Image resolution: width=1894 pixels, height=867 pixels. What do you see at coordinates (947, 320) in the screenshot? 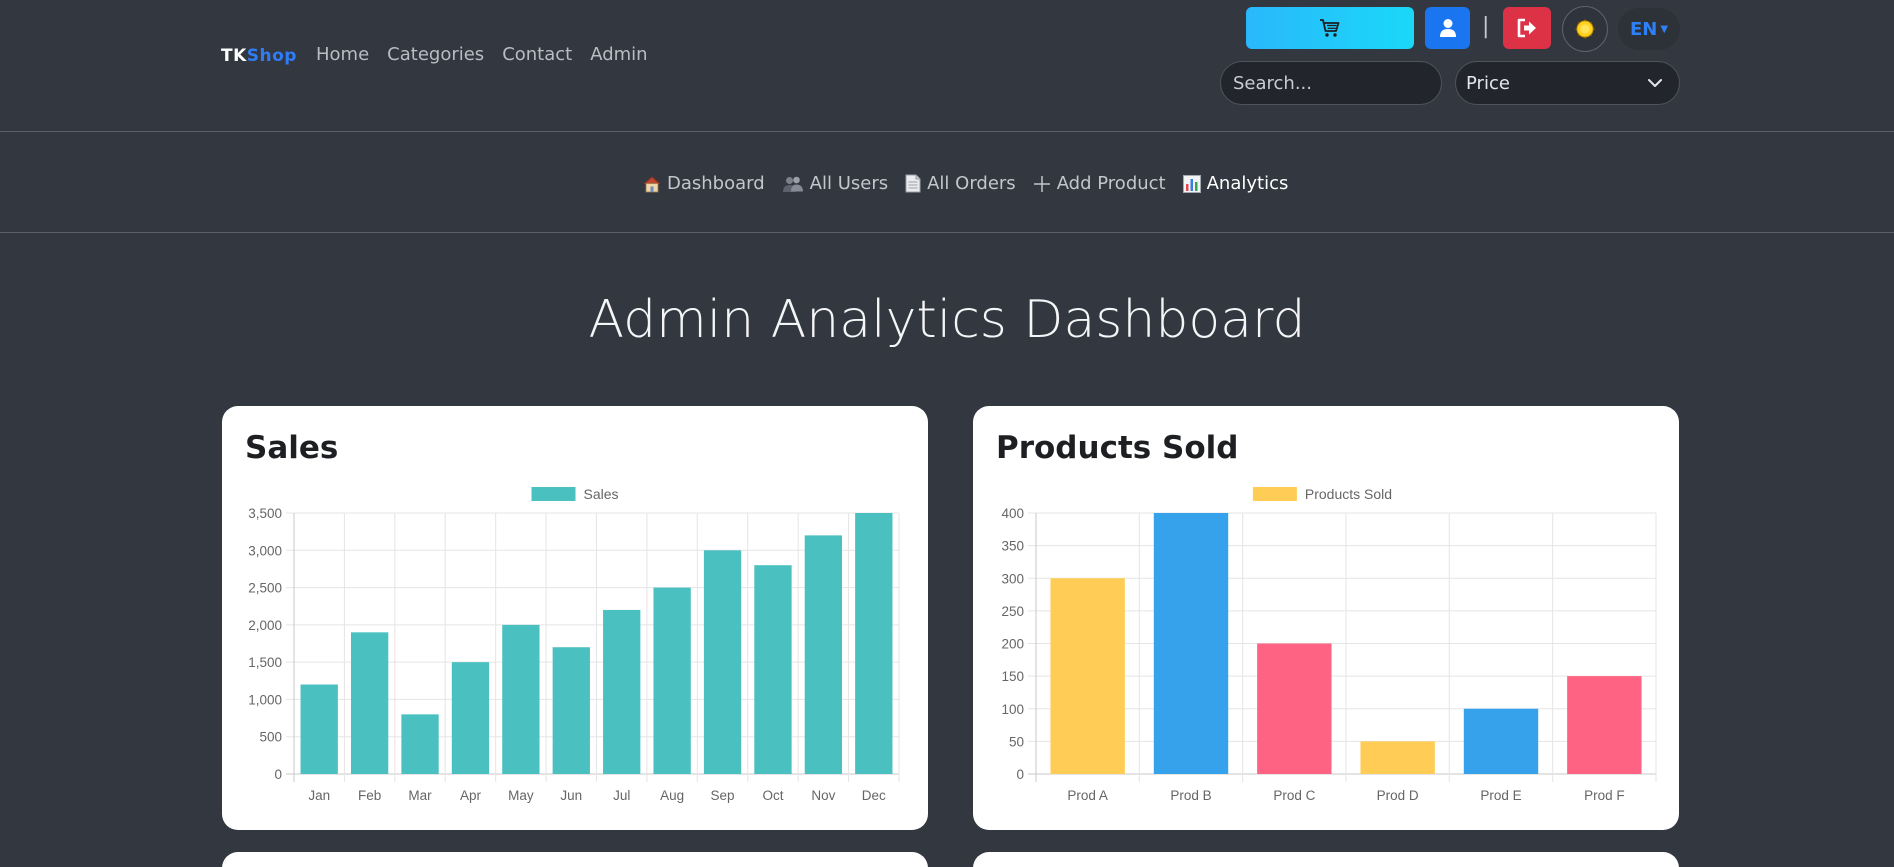
I see `page-title: Admin Analytics Dashboard` at bounding box center [947, 320].